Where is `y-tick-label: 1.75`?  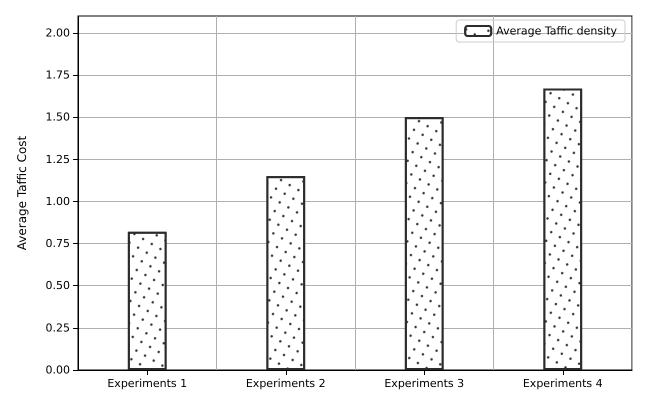 y-tick-label: 1.75 is located at coordinates (58, 75).